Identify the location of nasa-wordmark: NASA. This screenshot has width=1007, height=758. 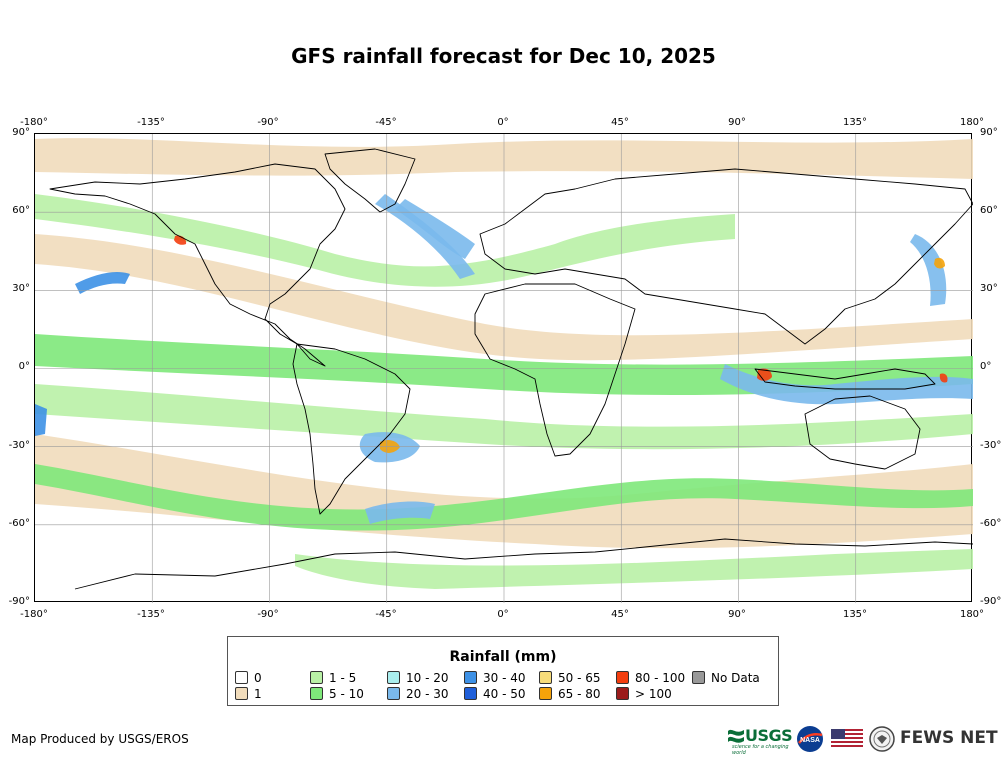
(810, 740).